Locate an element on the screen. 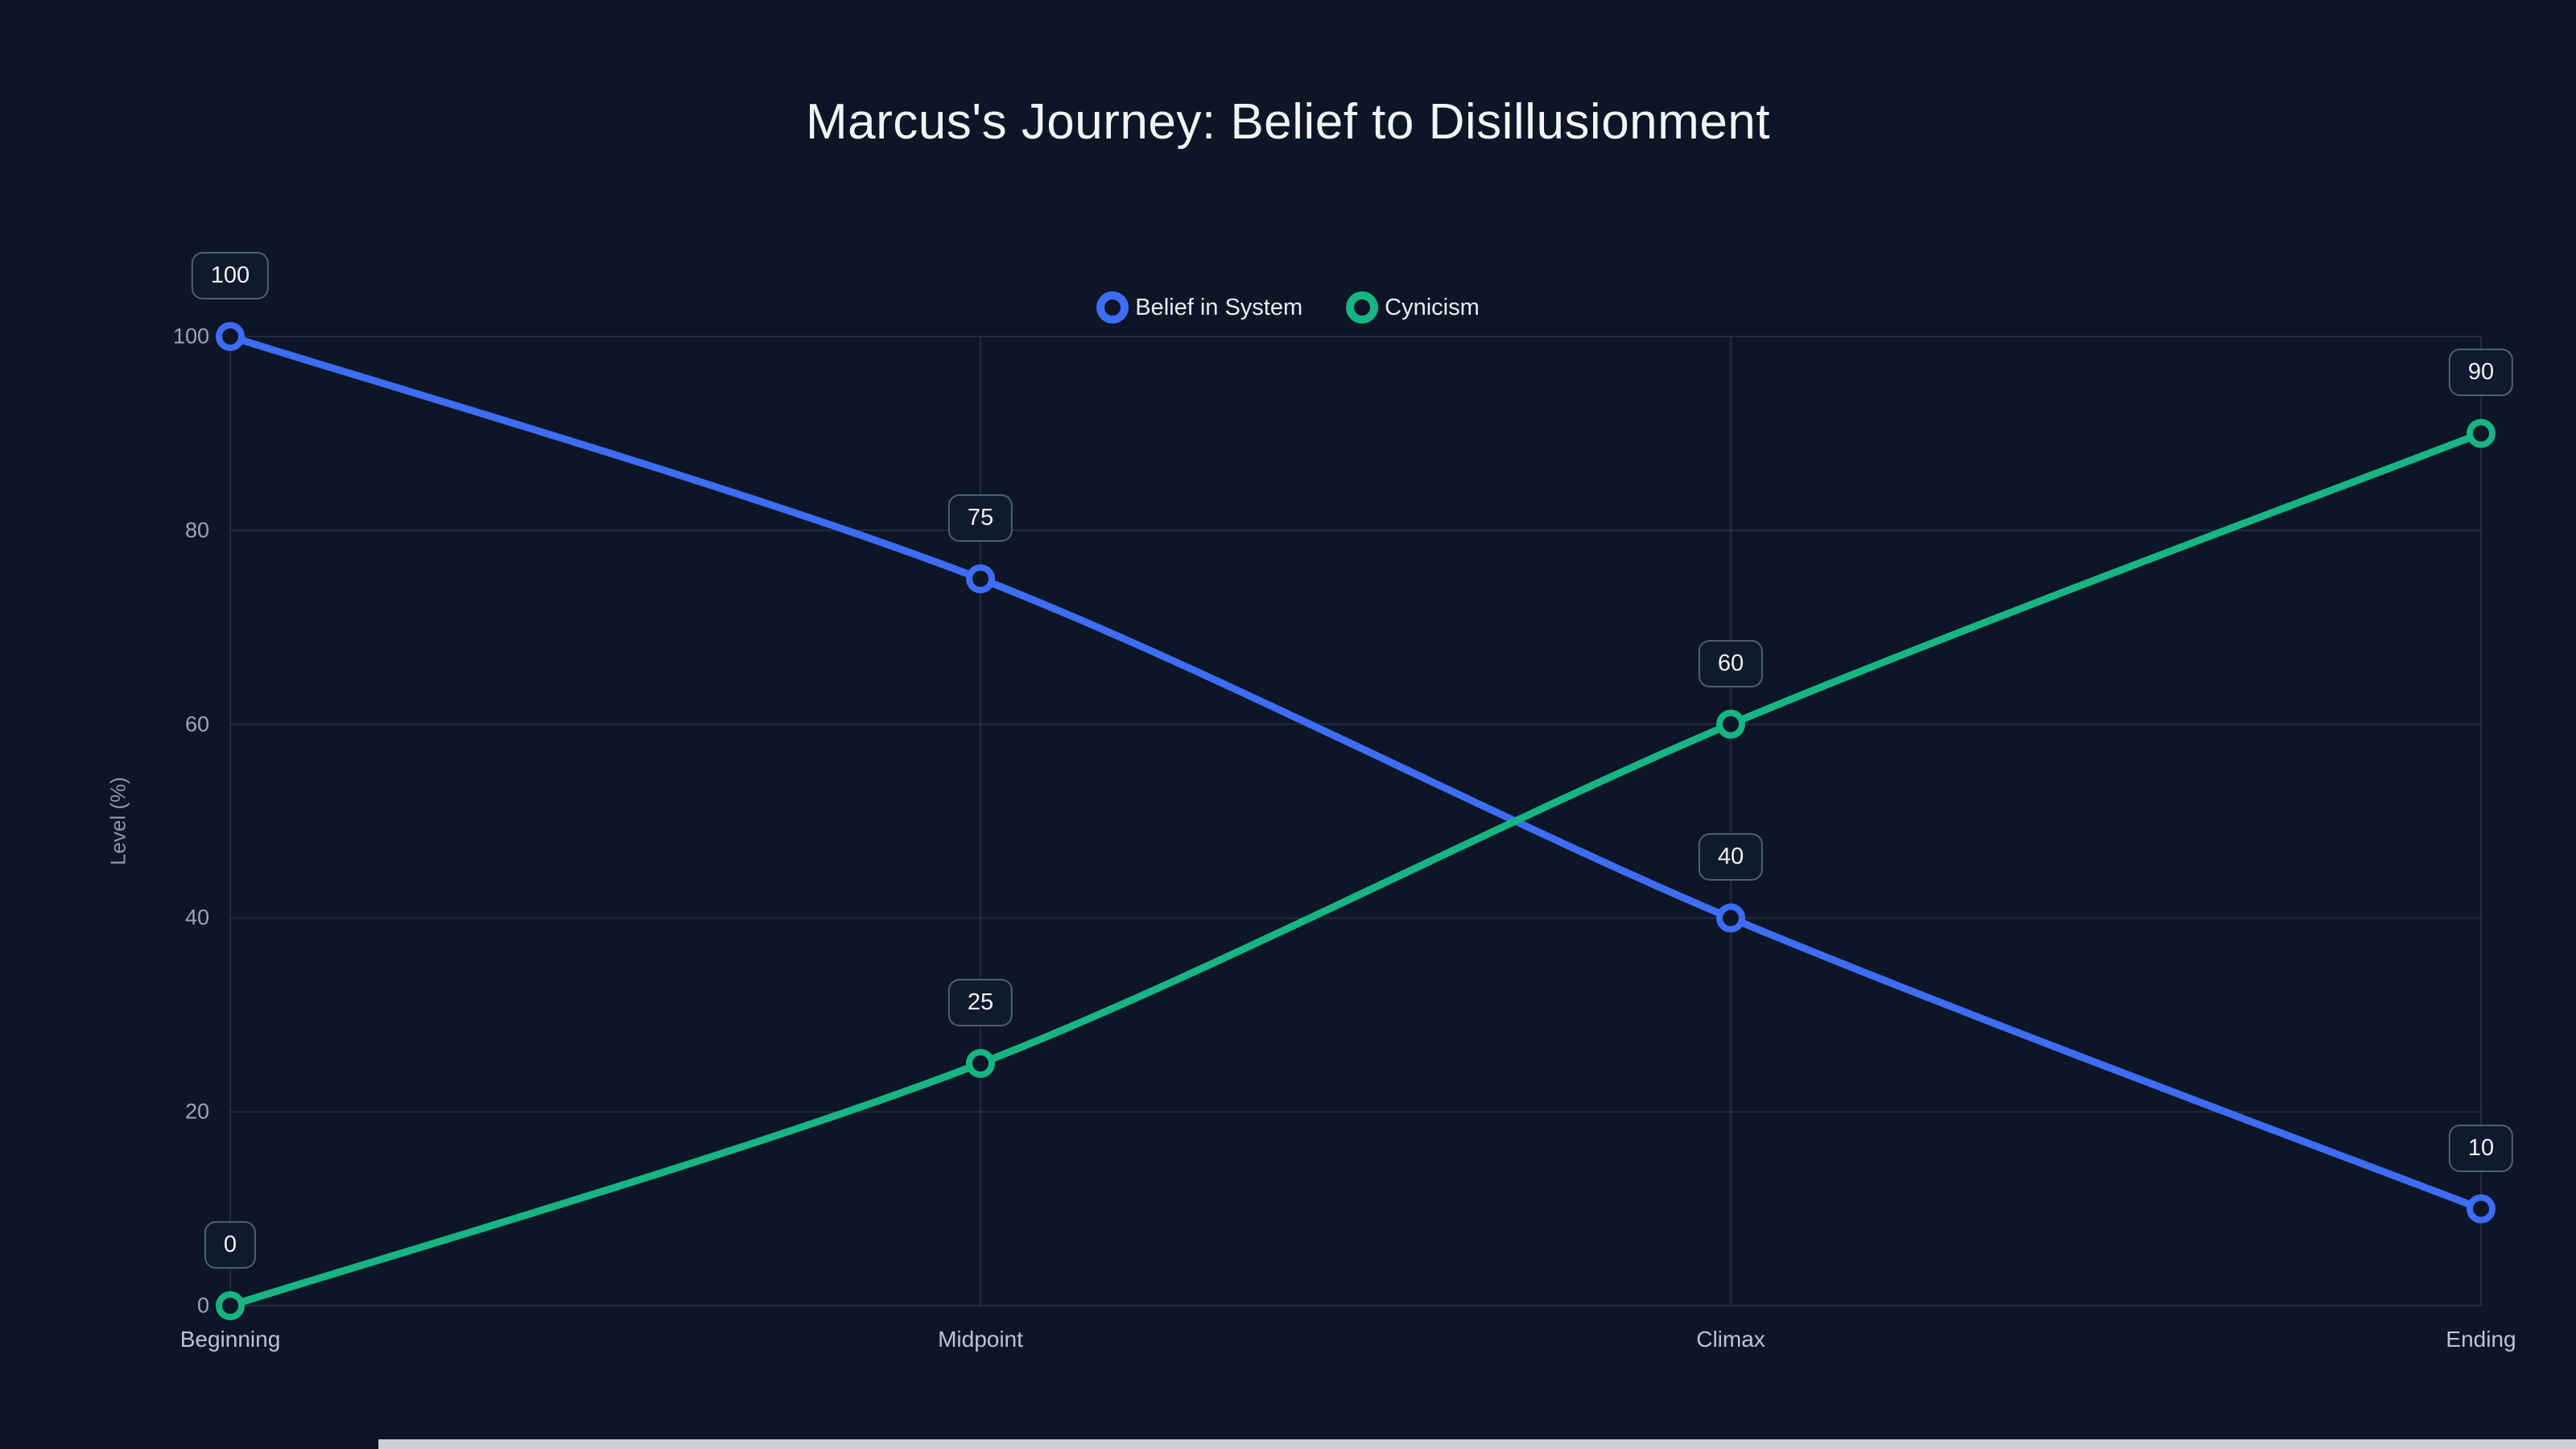 The image size is (2576, 1449). legend-item-label: Belief in System is located at coordinates (1219, 307).